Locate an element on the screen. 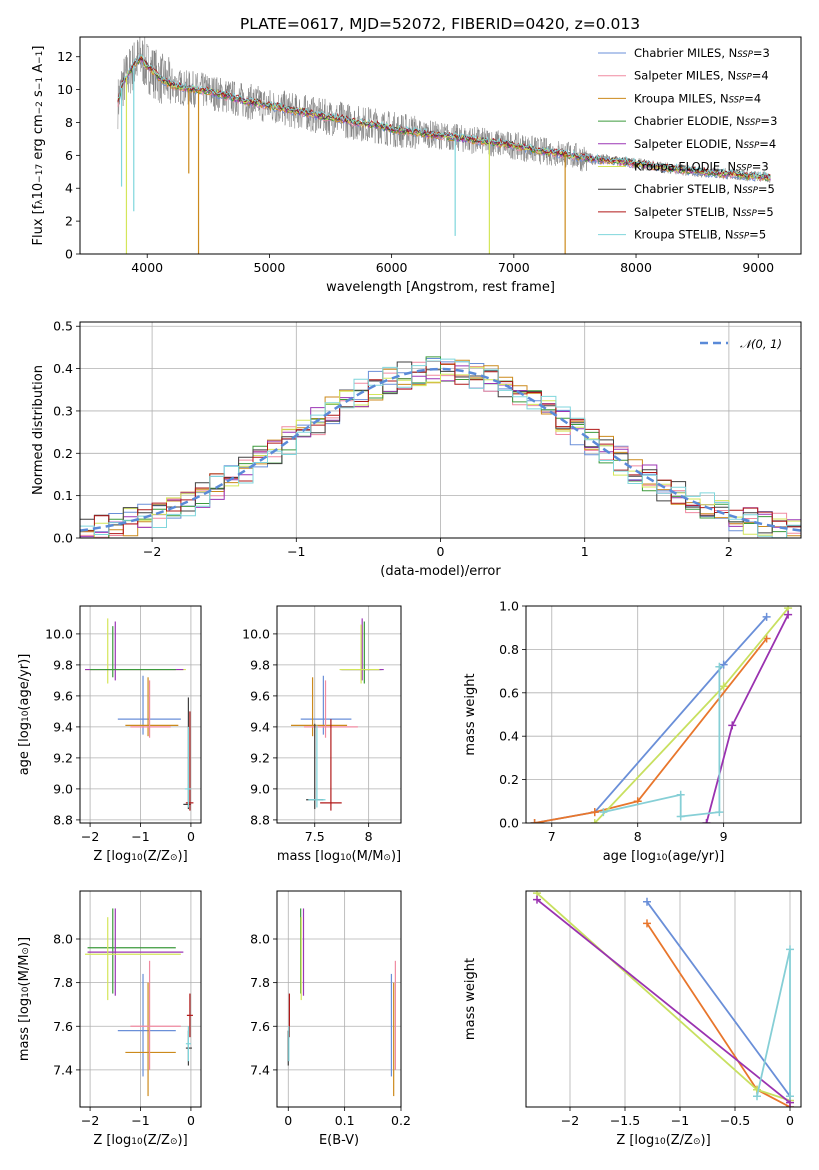  y-tick-label: 9.0 is located at coordinates (63, 788).